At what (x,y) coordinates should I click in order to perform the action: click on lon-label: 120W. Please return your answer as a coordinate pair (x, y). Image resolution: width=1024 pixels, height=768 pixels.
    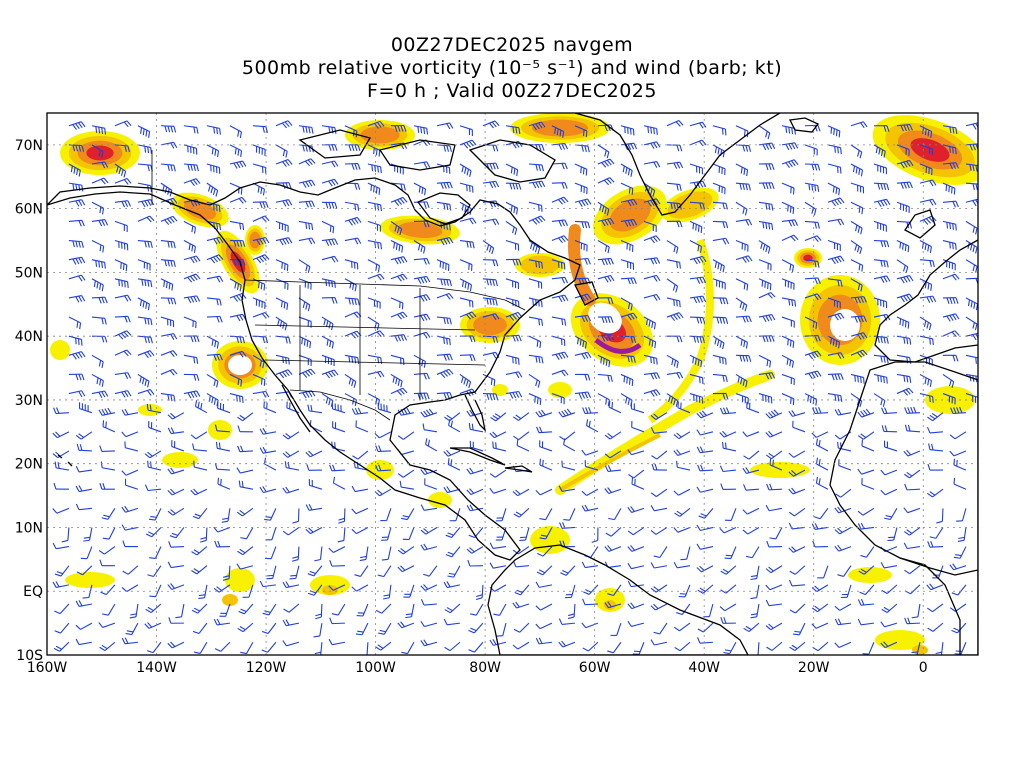
    Looking at the image, I should click on (266, 668).